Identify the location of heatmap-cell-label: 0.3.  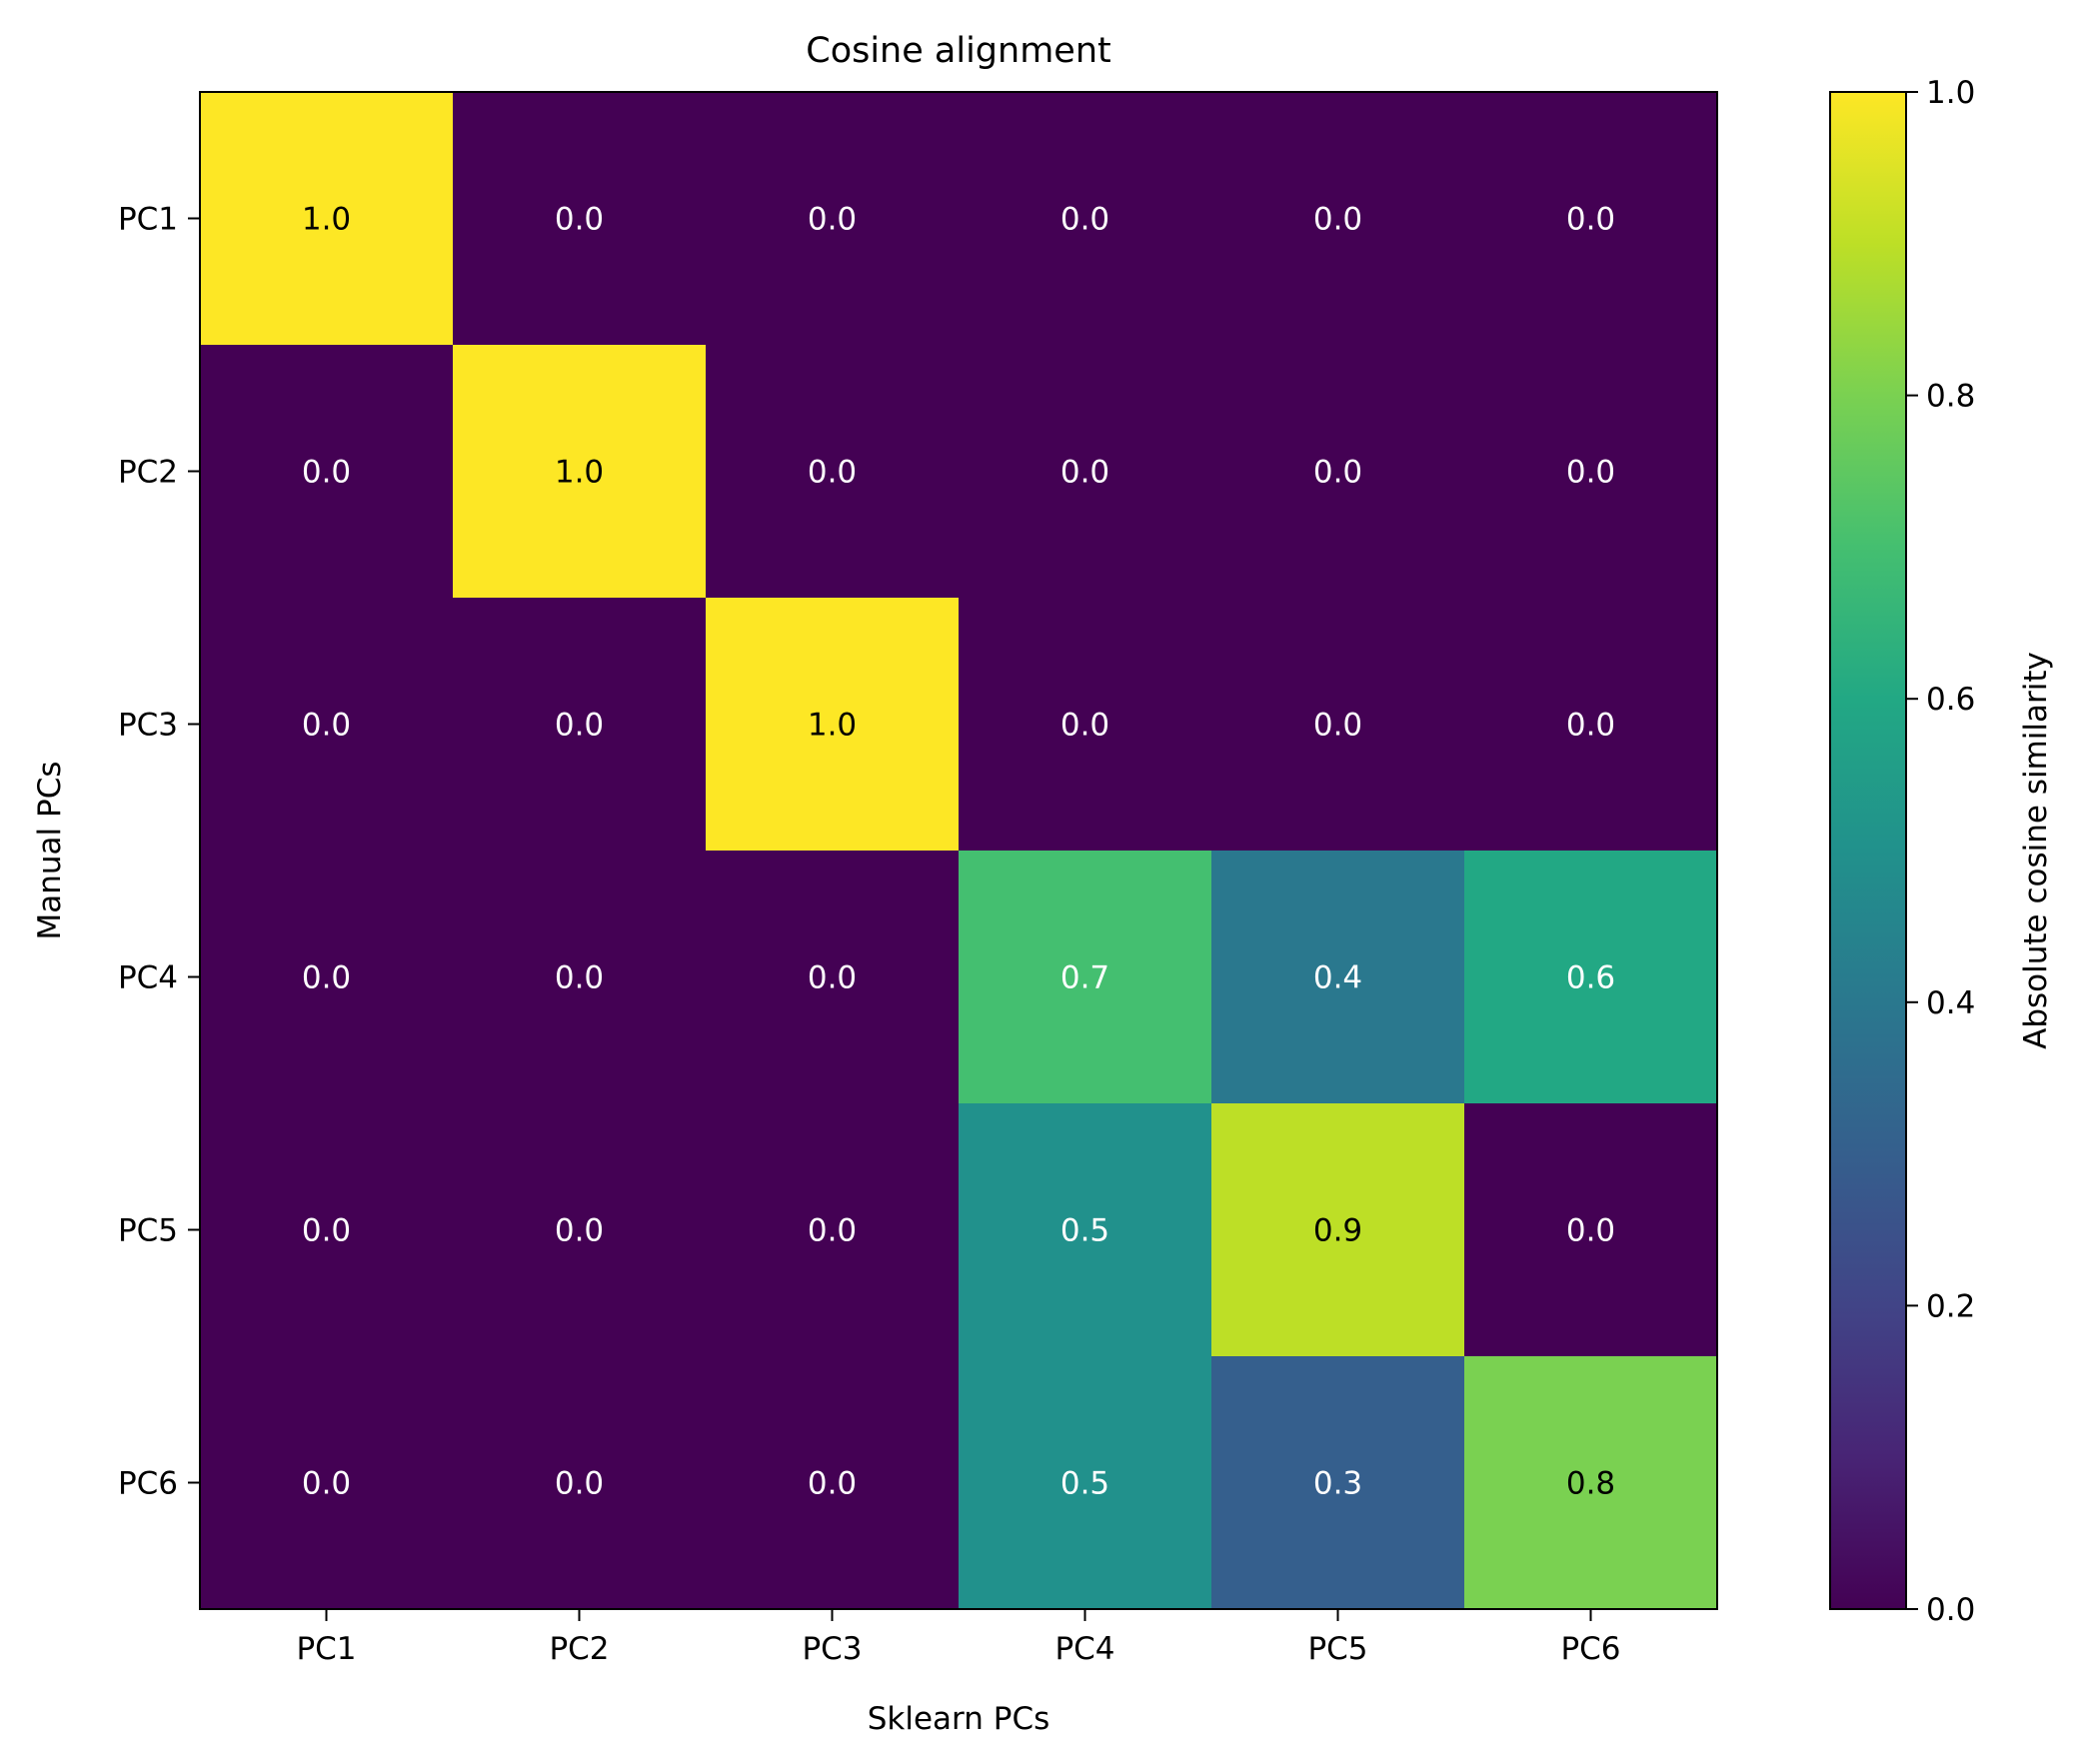
(1337, 1484).